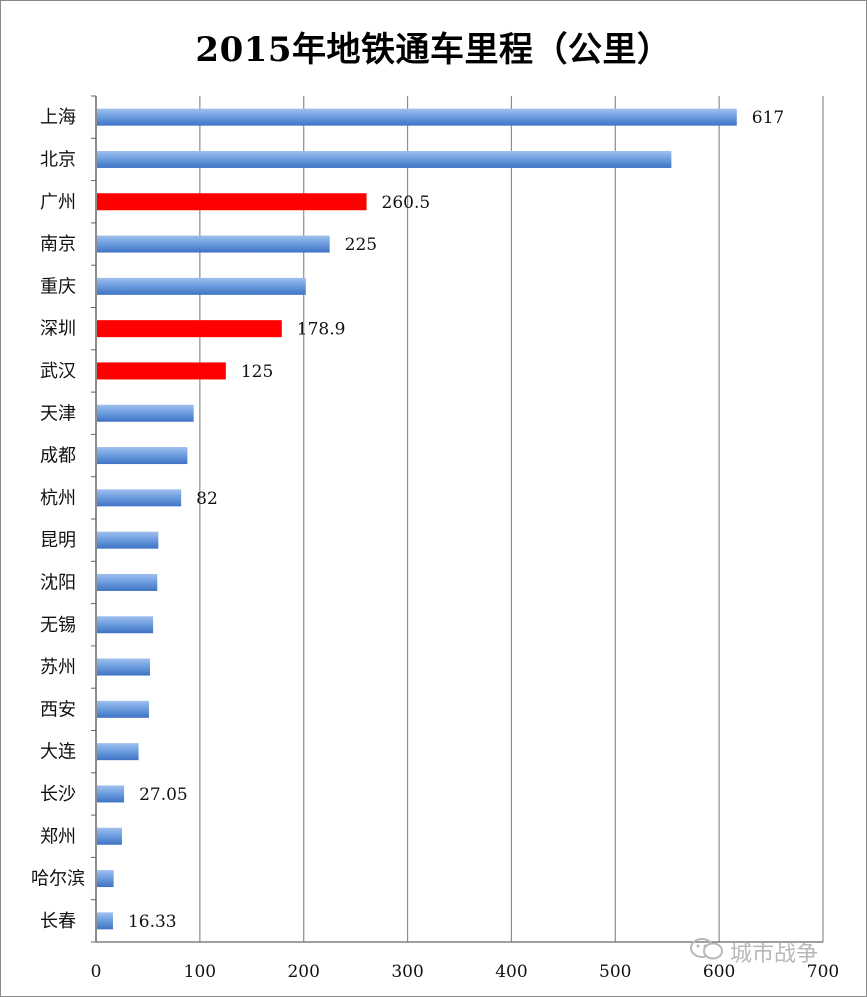 The height and width of the screenshot is (997, 867). What do you see at coordinates (257, 372) in the screenshot?
I see `data-label: 125` at bounding box center [257, 372].